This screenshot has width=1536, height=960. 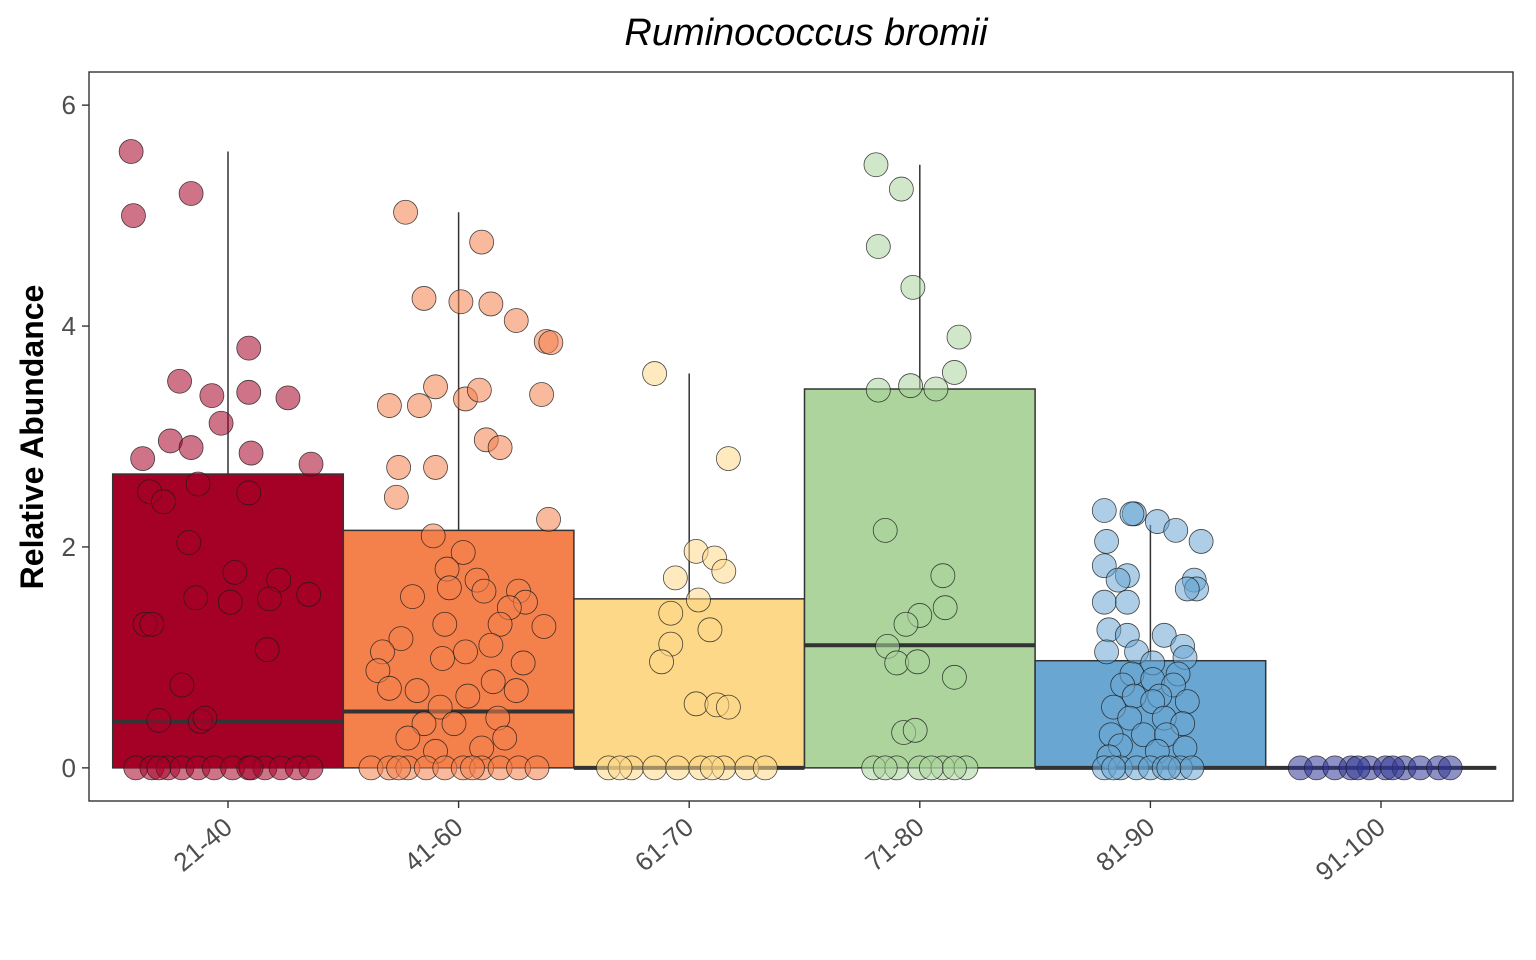 I want to click on x-tick-label: 21-40, so click(x=203, y=845).